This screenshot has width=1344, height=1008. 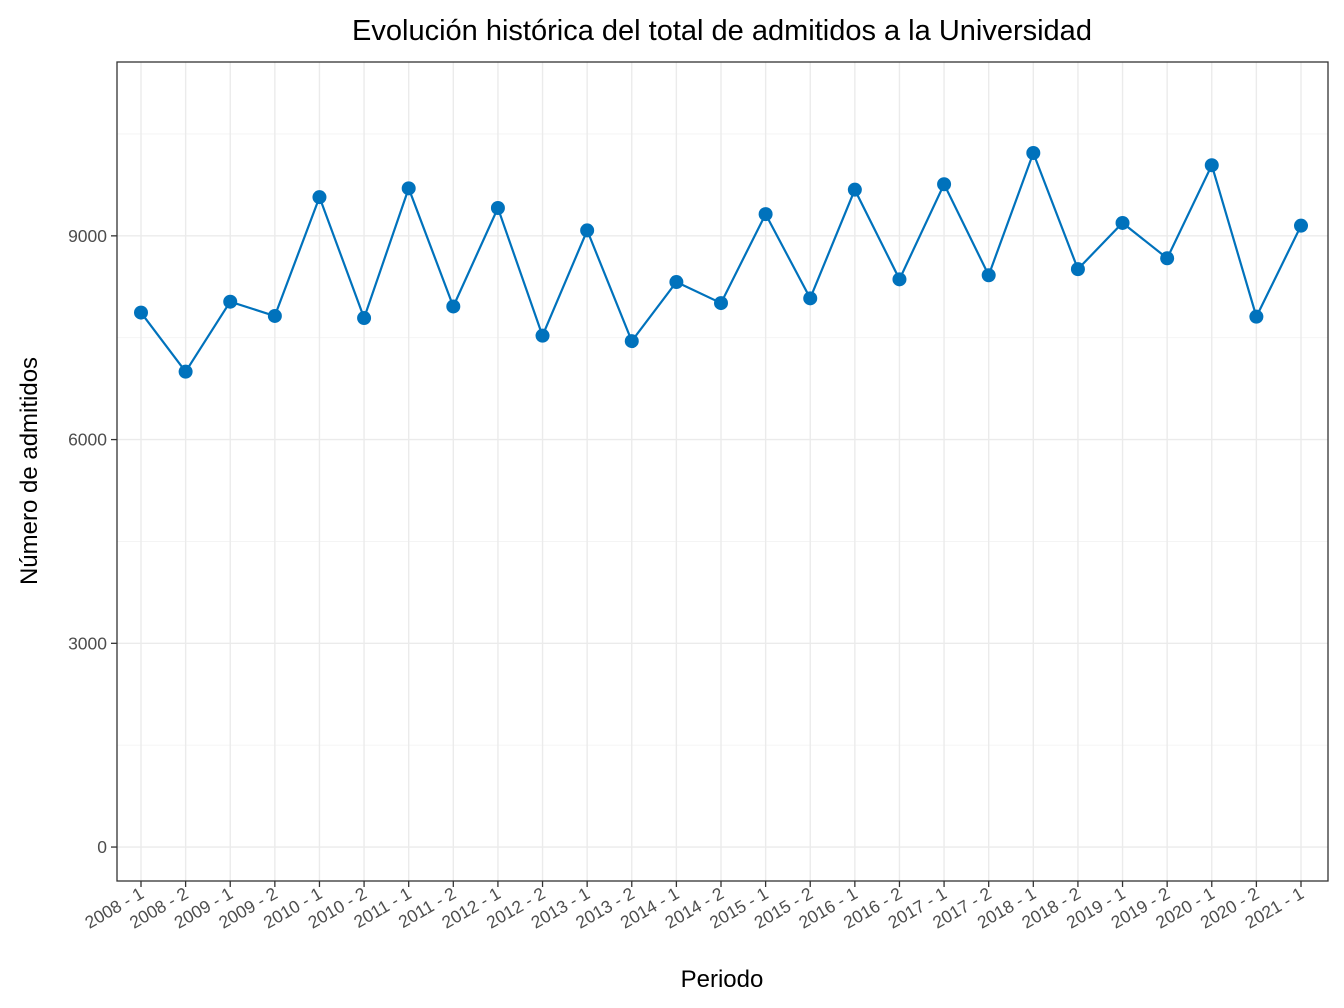 I want to click on y-tick-label: 0, so click(x=102, y=847).